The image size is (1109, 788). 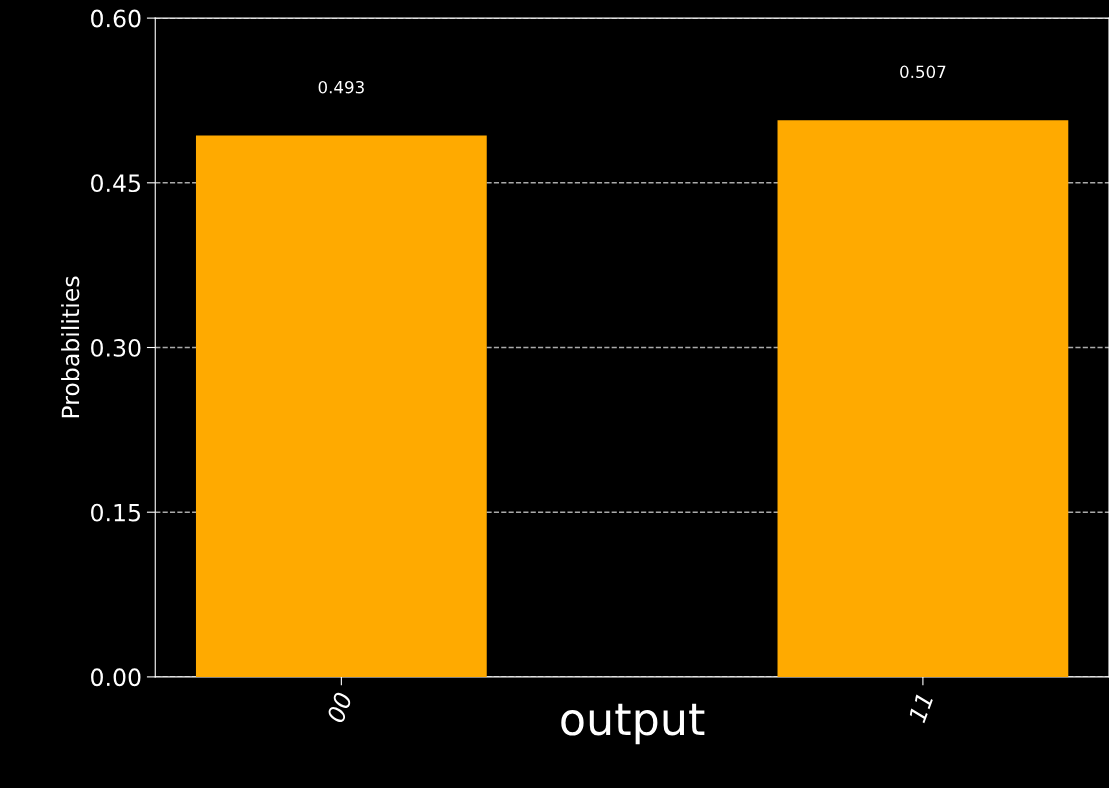 I want to click on y-tick-label: 0.30, so click(x=116, y=347).